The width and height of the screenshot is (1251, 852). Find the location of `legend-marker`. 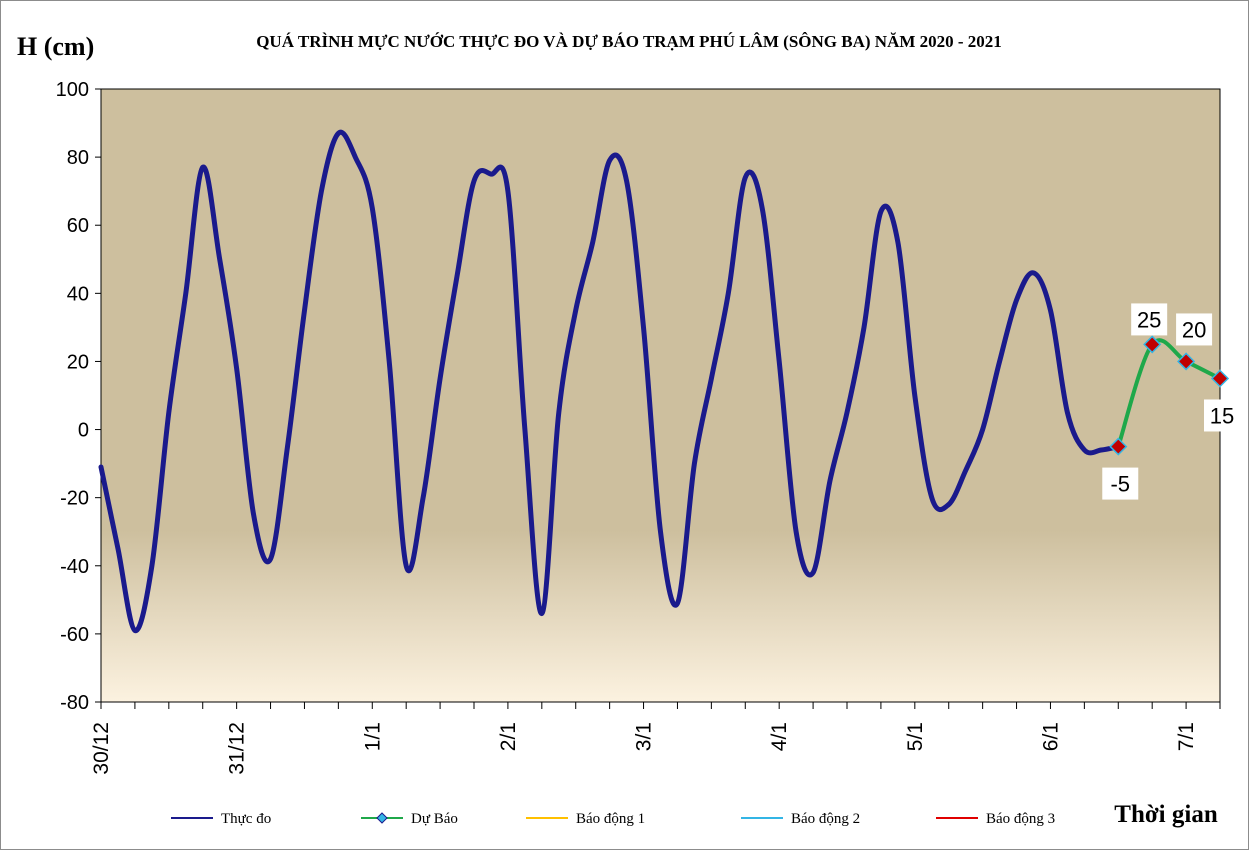

legend-marker is located at coordinates (382, 818).